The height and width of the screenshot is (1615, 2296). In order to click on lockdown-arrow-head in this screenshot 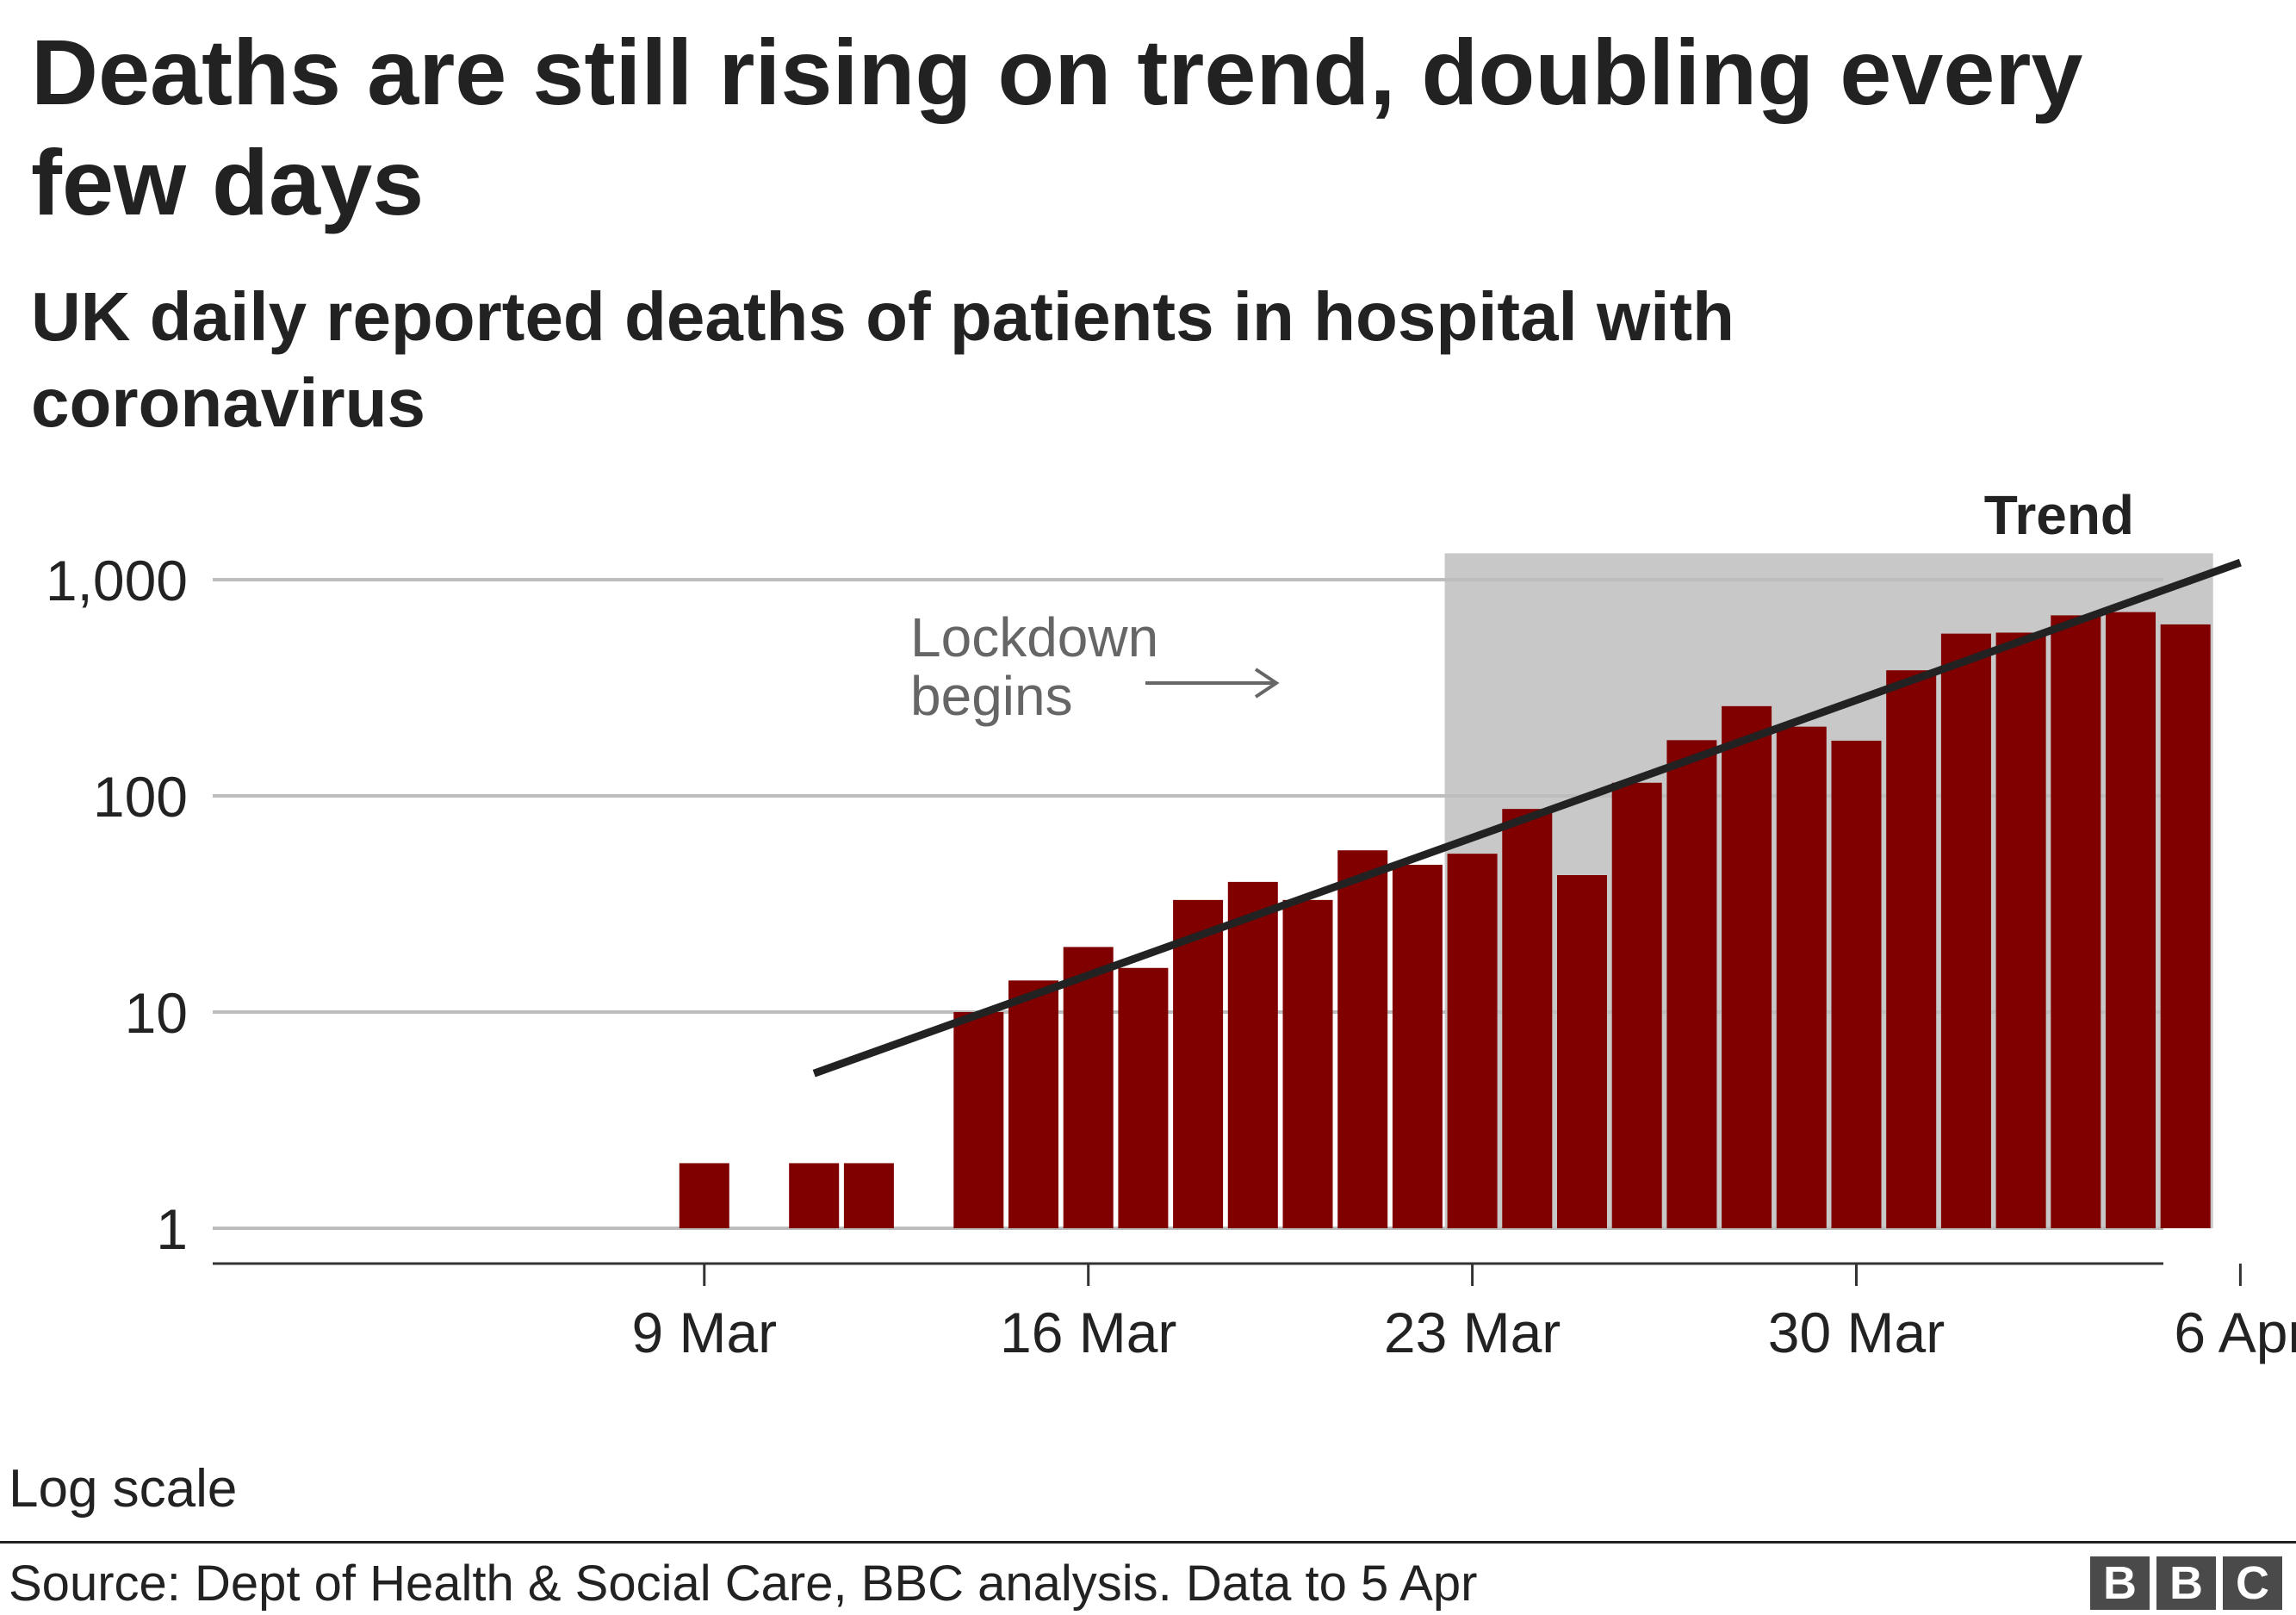, I will do `click(1267, 683)`.